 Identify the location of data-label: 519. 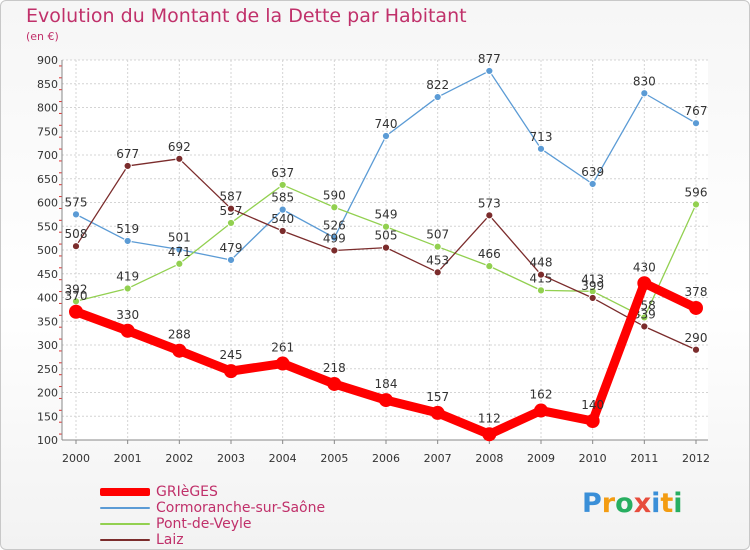
(127, 229).